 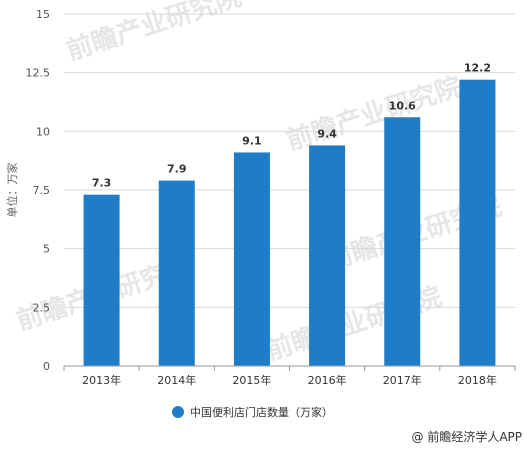 What do you see at coordinates (477, 222) in the screenshot?
I see `bar-2018年` at bounding box center [477, 222].